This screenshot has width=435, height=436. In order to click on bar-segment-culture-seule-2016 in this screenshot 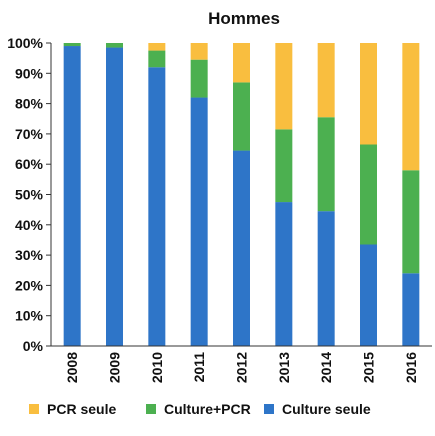, I will do `click(411, 309)`.